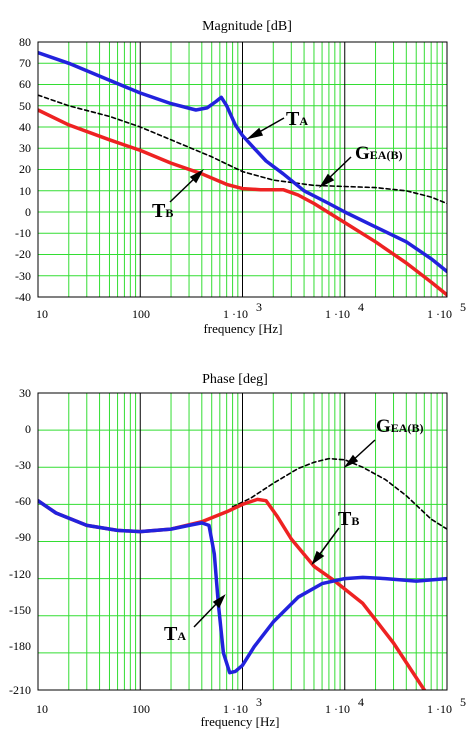 The height and width of the screenshot is (730, 474). What do you see at coordinates (348, 519) in the screenshot?
I see `phase-label-tb: TB` at bounding box center [348, 519].